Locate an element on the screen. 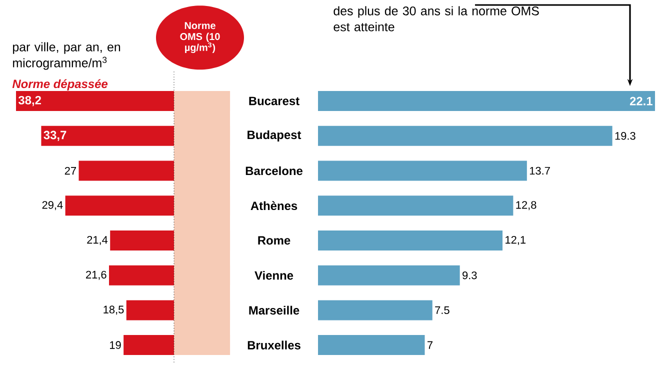  data-label: 19 is located at coordinates (115, 345).